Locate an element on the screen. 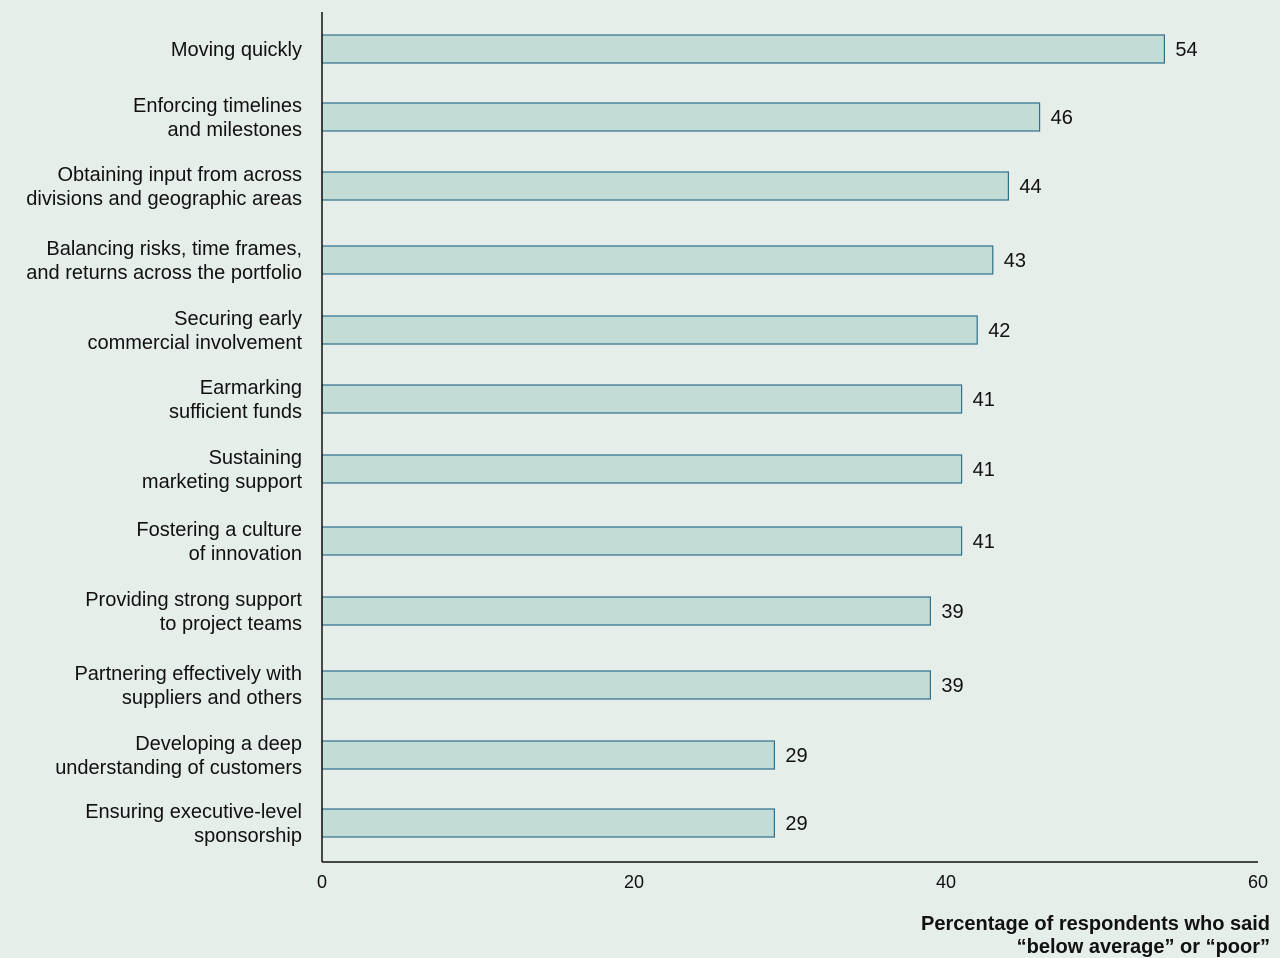 This screenshot has height=958, width=1280. category-label: Providing strong support to project teams is located at coordinates (193, 612).